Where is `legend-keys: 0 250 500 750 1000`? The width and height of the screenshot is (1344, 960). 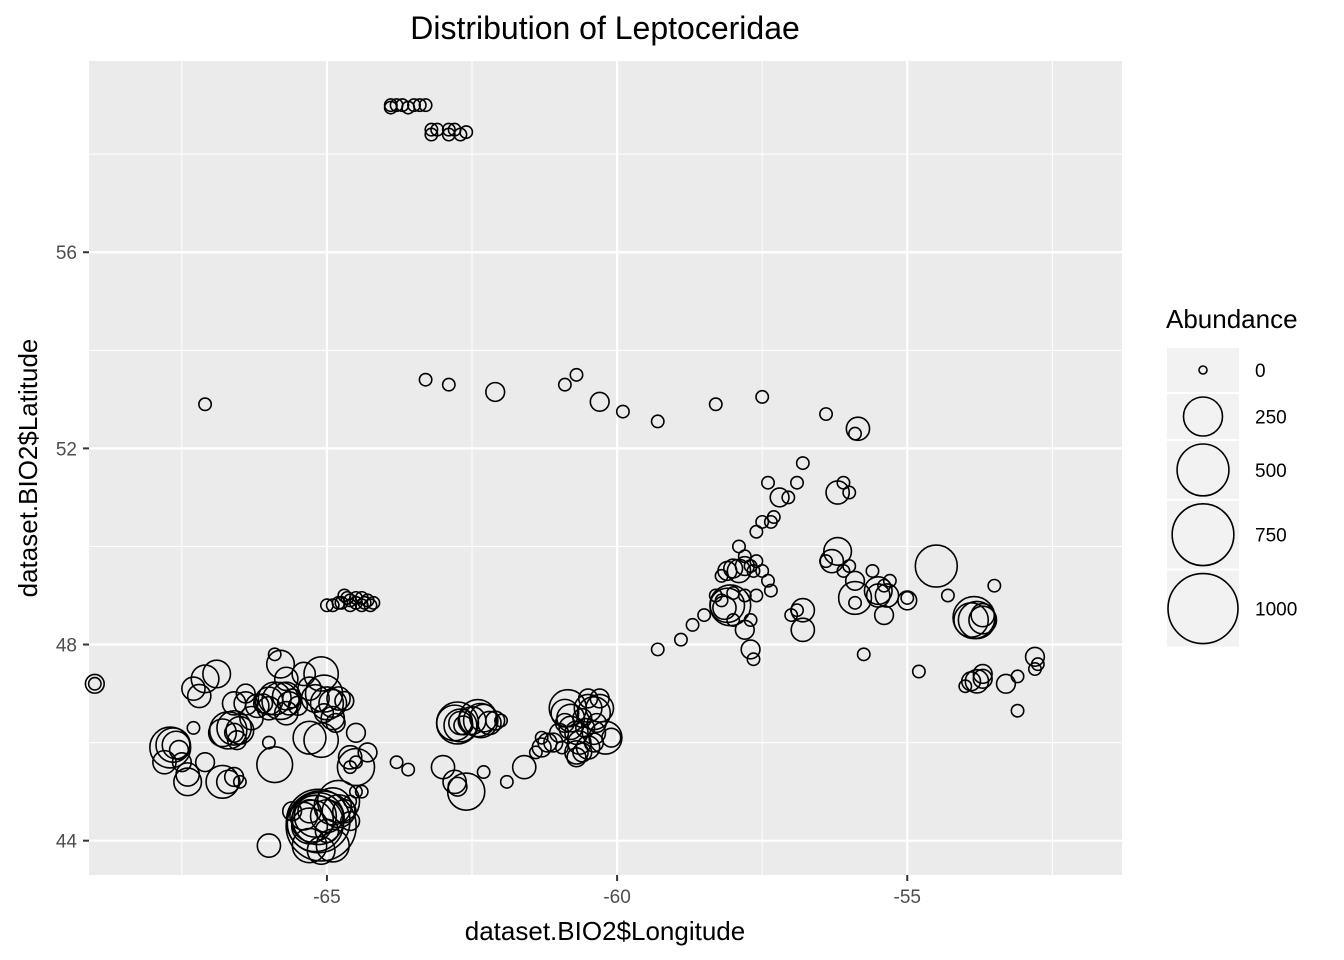
legend-keys: 0 250 500 750 1000 is located at coordinates (1232, 497).